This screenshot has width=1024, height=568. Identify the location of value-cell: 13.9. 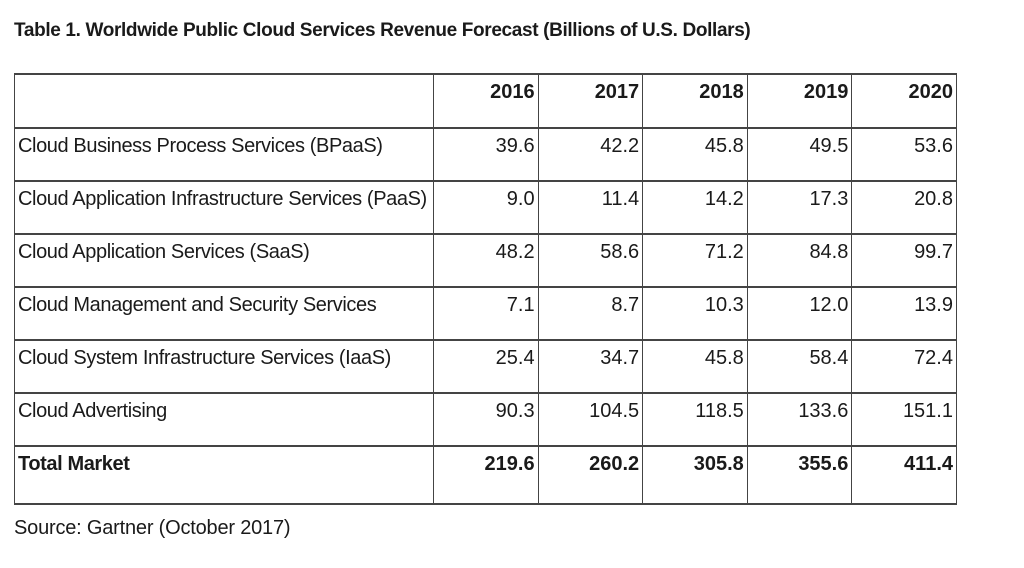
(904, 313).